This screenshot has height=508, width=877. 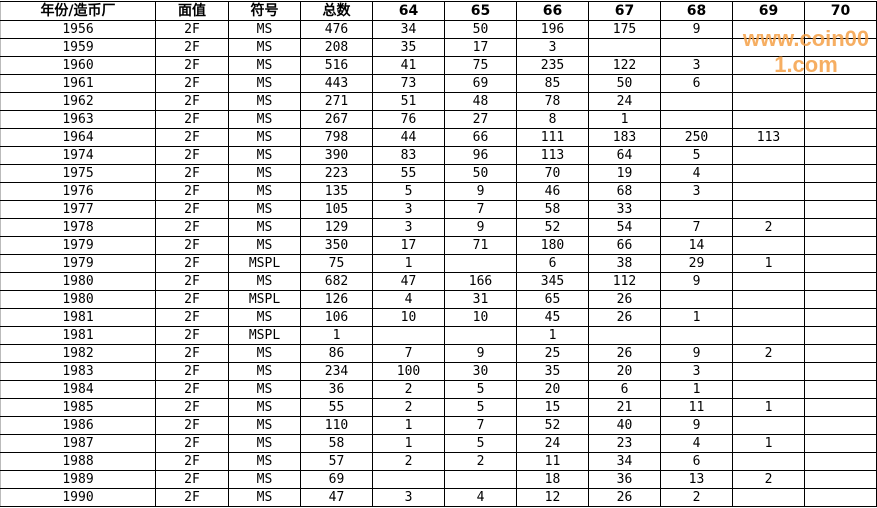 What do you see at coordinates (408, 245) in the screenshot?
I see `table-cell: 17` at bounding box center [408, 245].